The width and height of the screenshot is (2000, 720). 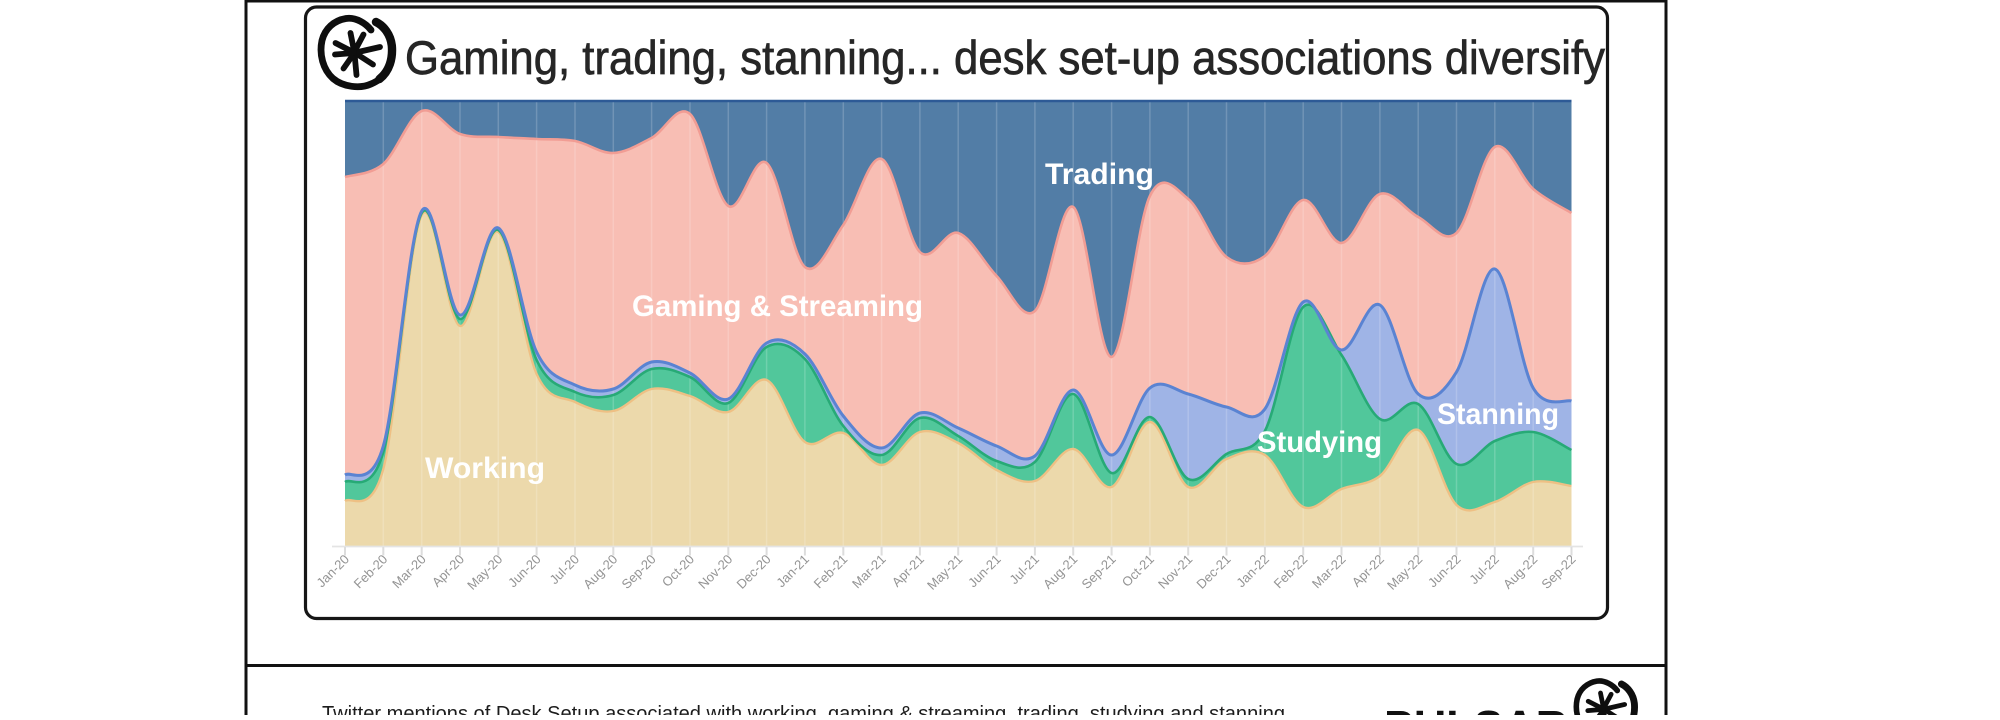 I want to click on svg-text: Studying, so click(x=1319, y=442).